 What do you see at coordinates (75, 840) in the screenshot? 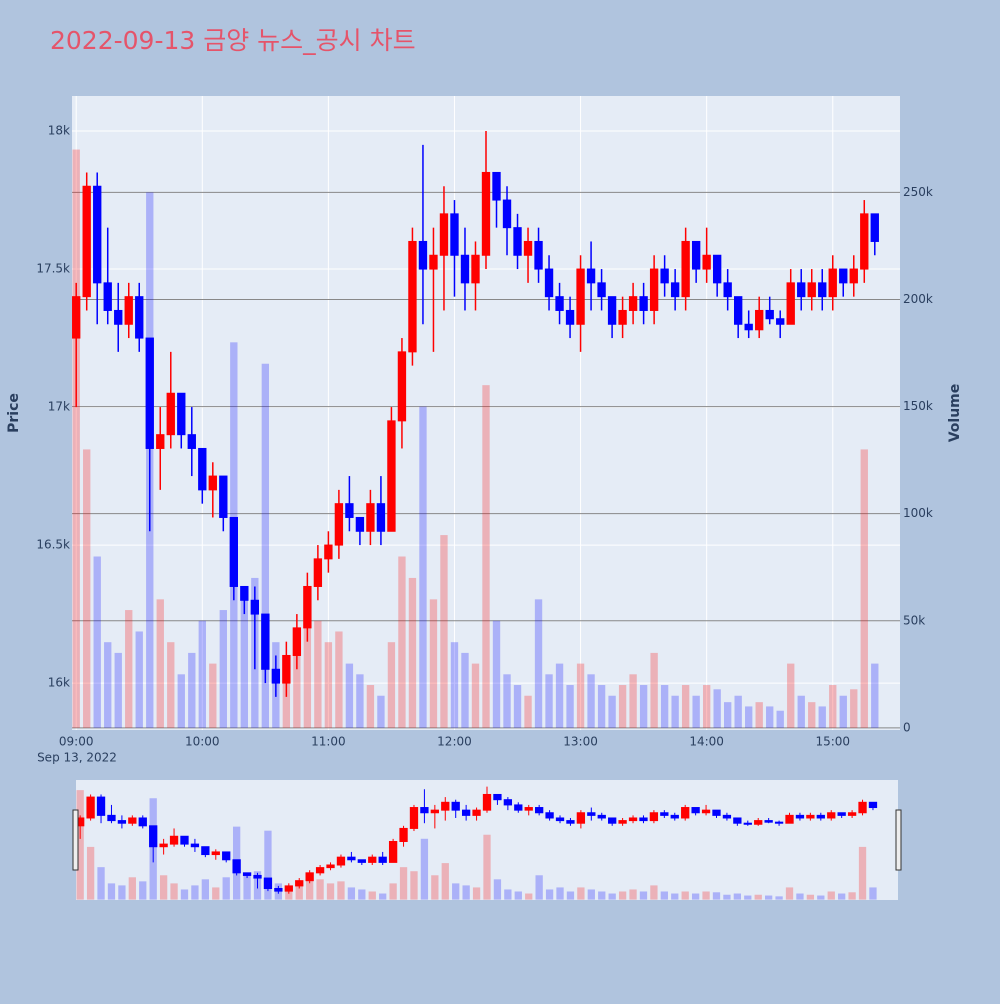
I see `rangeslider-handle-left` at bounding box center [75, 840].